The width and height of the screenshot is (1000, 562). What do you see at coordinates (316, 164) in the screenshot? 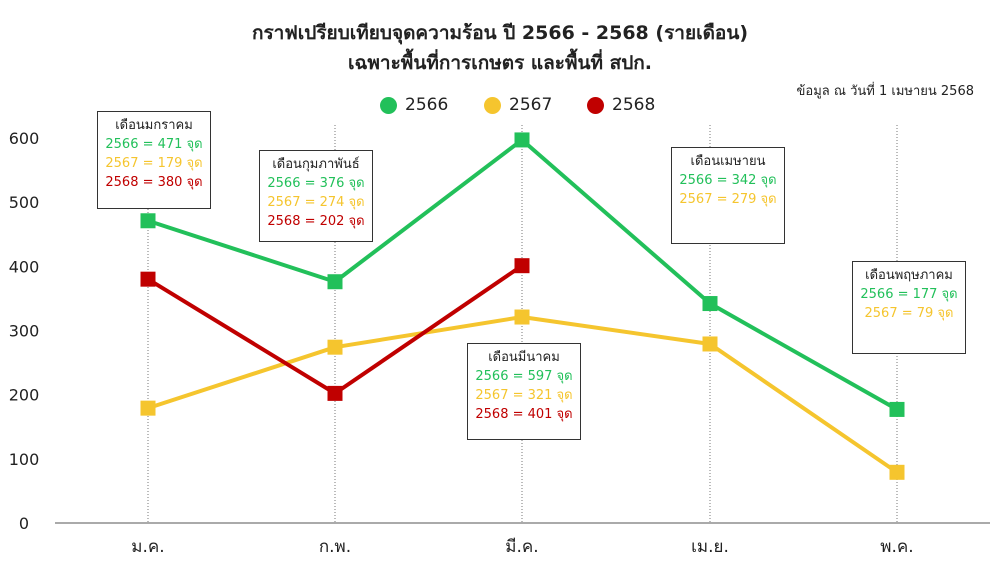
I see `annotation-month: เดือนกุมภาพันธ์` at bounding box center [316, 164].